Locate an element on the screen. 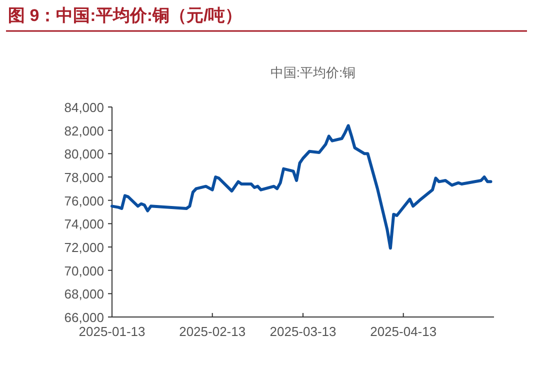 This screenshot has width=533, height=387. y-tick-label: 66,000 is located at coordinates (84, 317).